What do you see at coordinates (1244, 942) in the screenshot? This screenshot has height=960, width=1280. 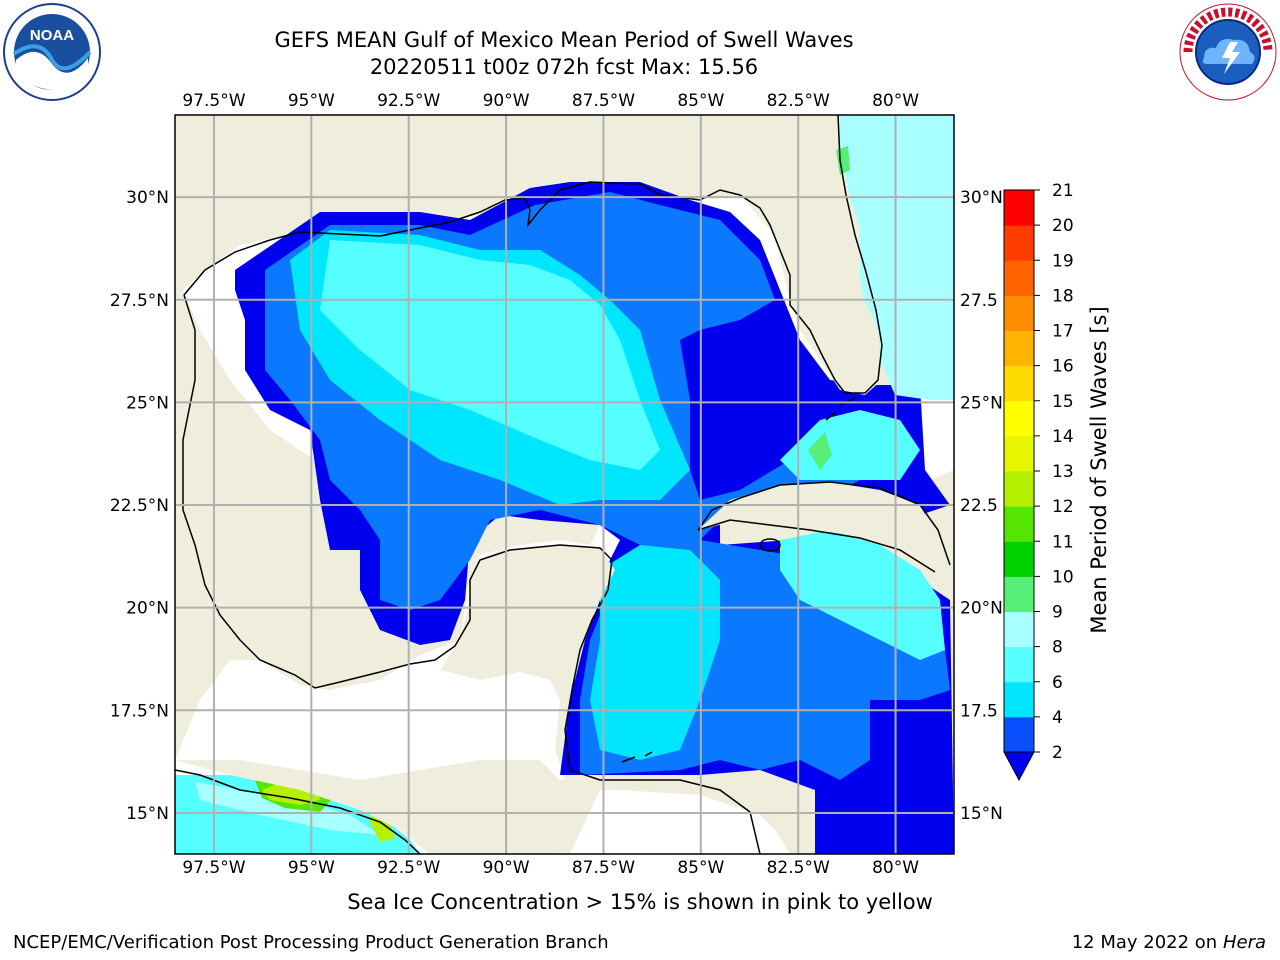 I see `host-name: Hera` at bounding box center [1244, 942].